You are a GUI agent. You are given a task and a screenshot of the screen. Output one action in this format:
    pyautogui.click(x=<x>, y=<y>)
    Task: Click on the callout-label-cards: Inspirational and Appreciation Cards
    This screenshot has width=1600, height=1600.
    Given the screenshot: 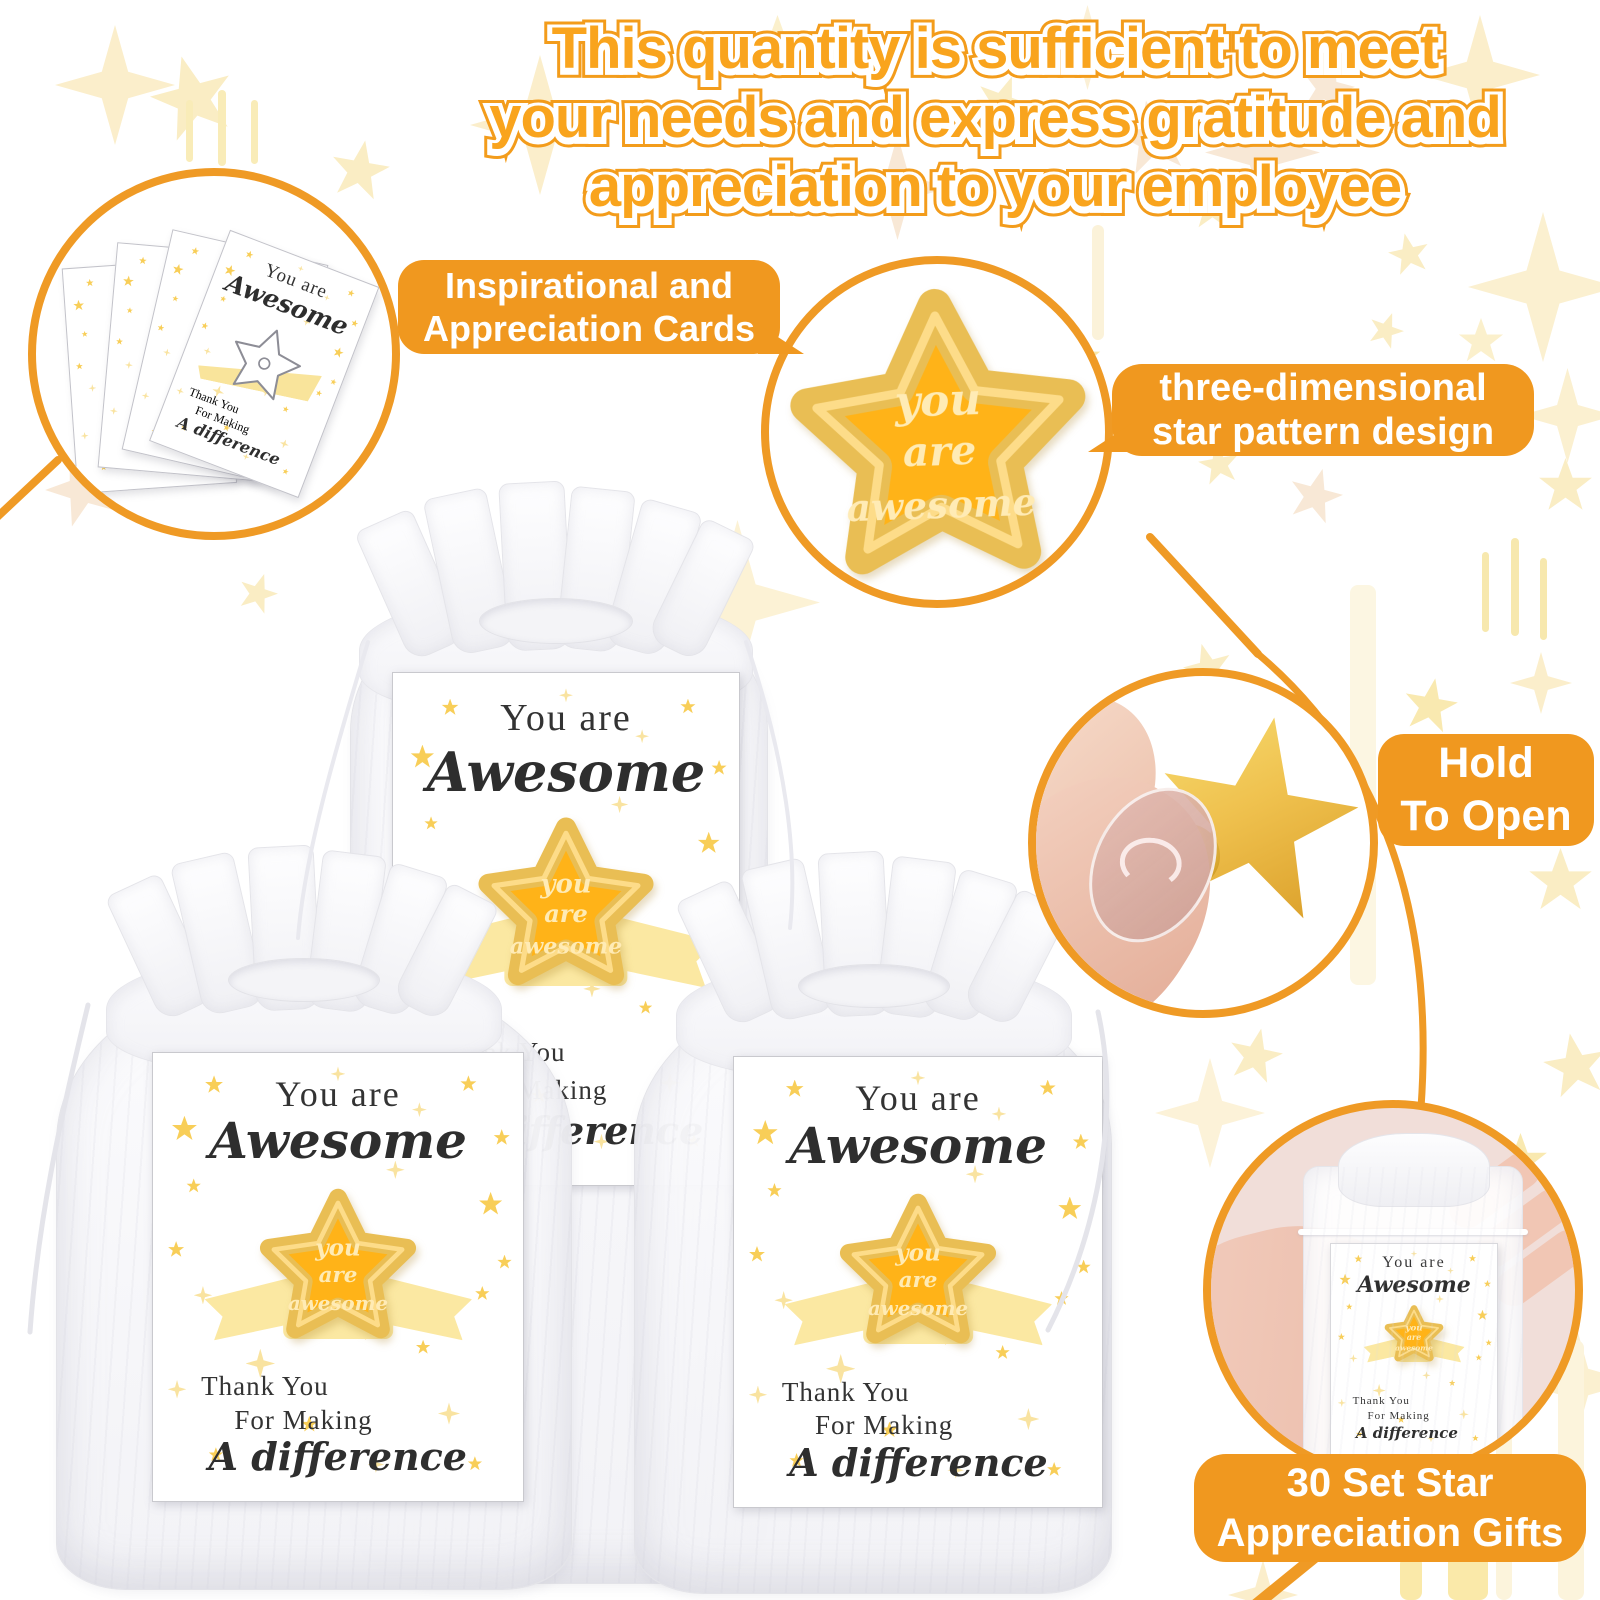 What is the action you would take?
    pyautogui.click(x=601, y=307)
    